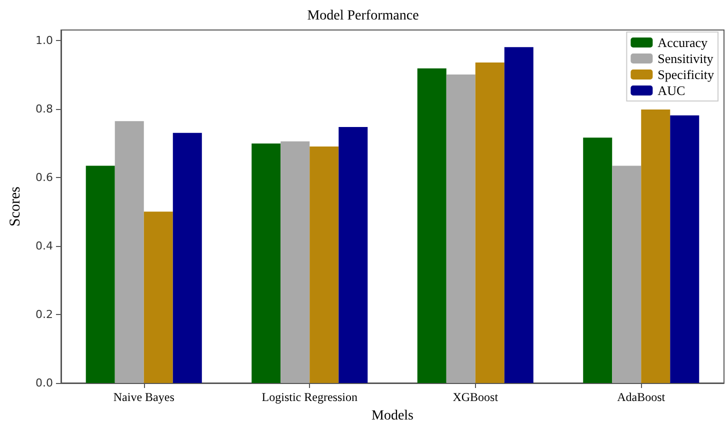 This screenshot has height=428, width=726. I want to click on x-tick-label: XGBoost, so click(475, 397).